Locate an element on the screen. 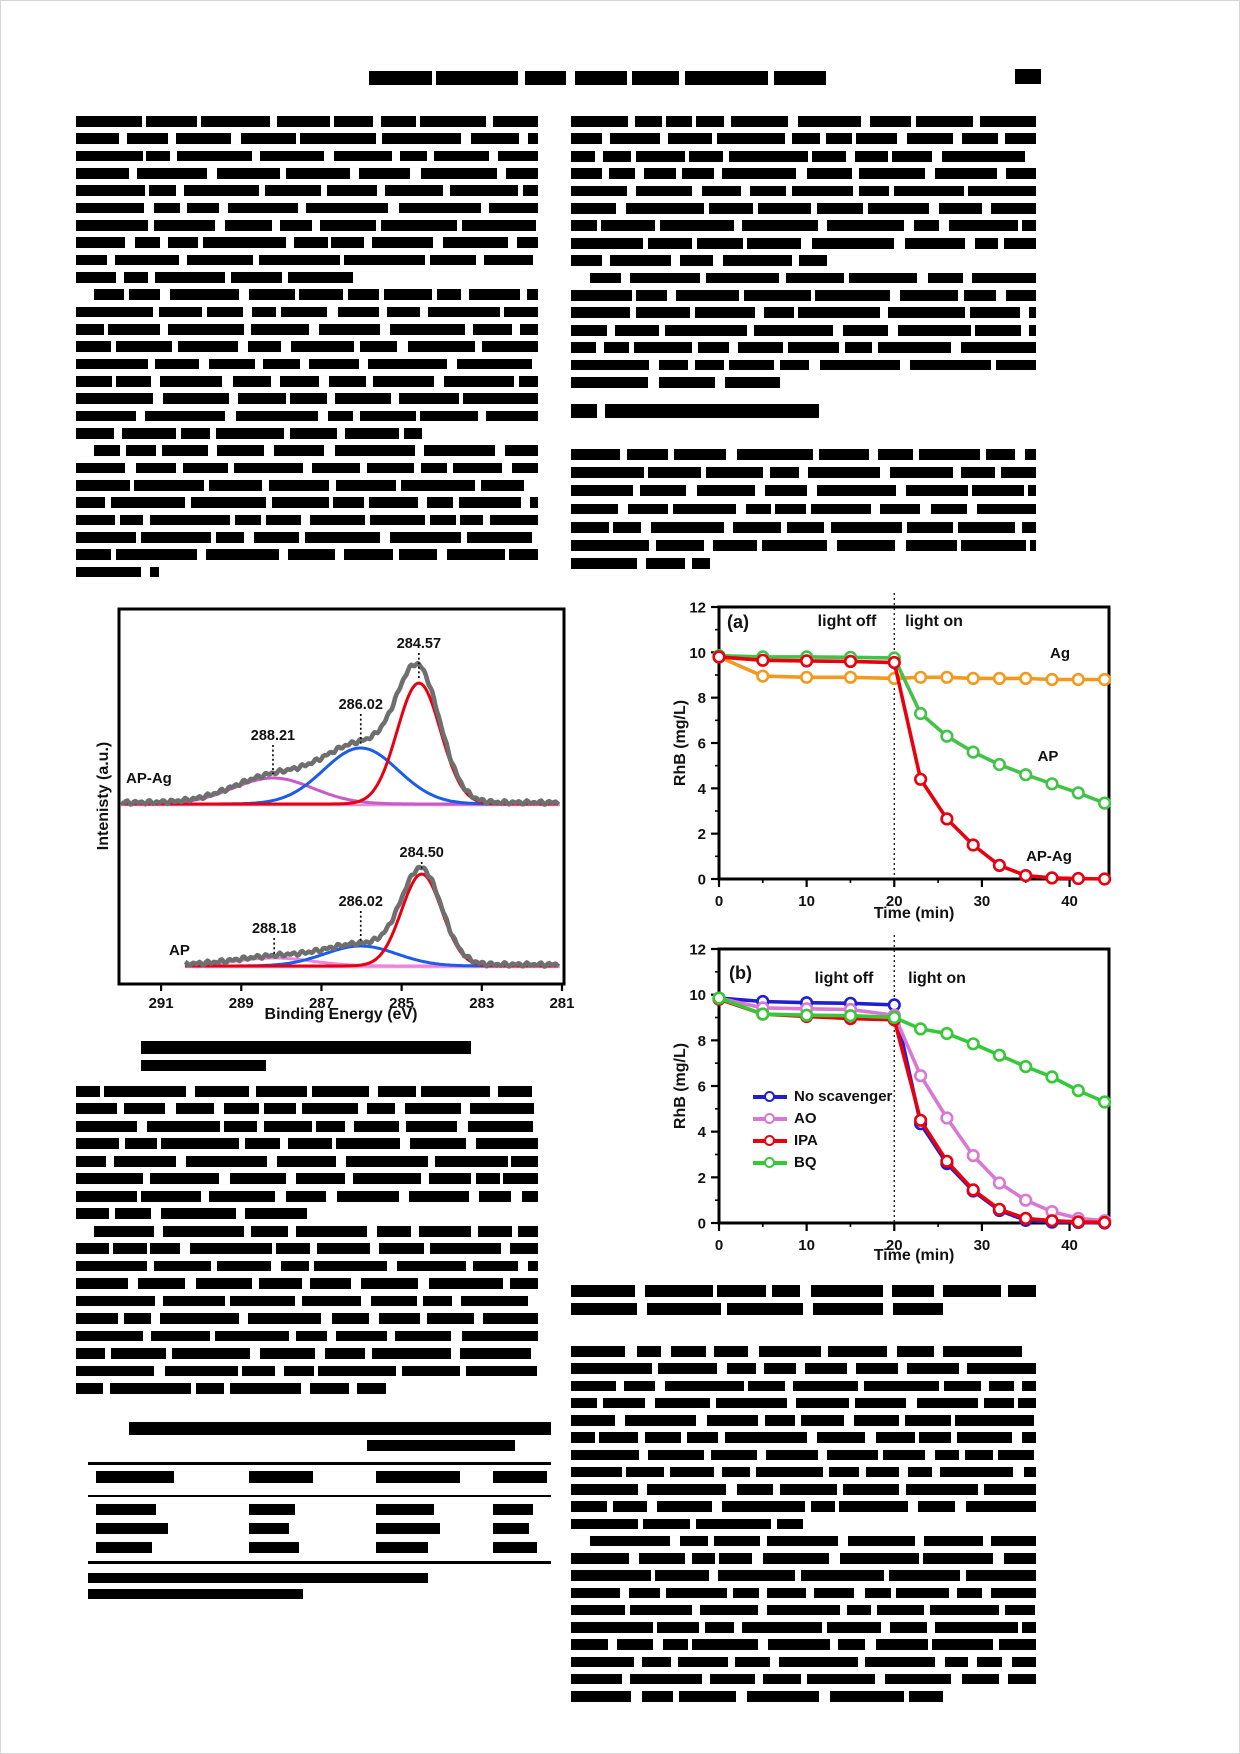  running-head-redacted is located at coordinates (601, 78).